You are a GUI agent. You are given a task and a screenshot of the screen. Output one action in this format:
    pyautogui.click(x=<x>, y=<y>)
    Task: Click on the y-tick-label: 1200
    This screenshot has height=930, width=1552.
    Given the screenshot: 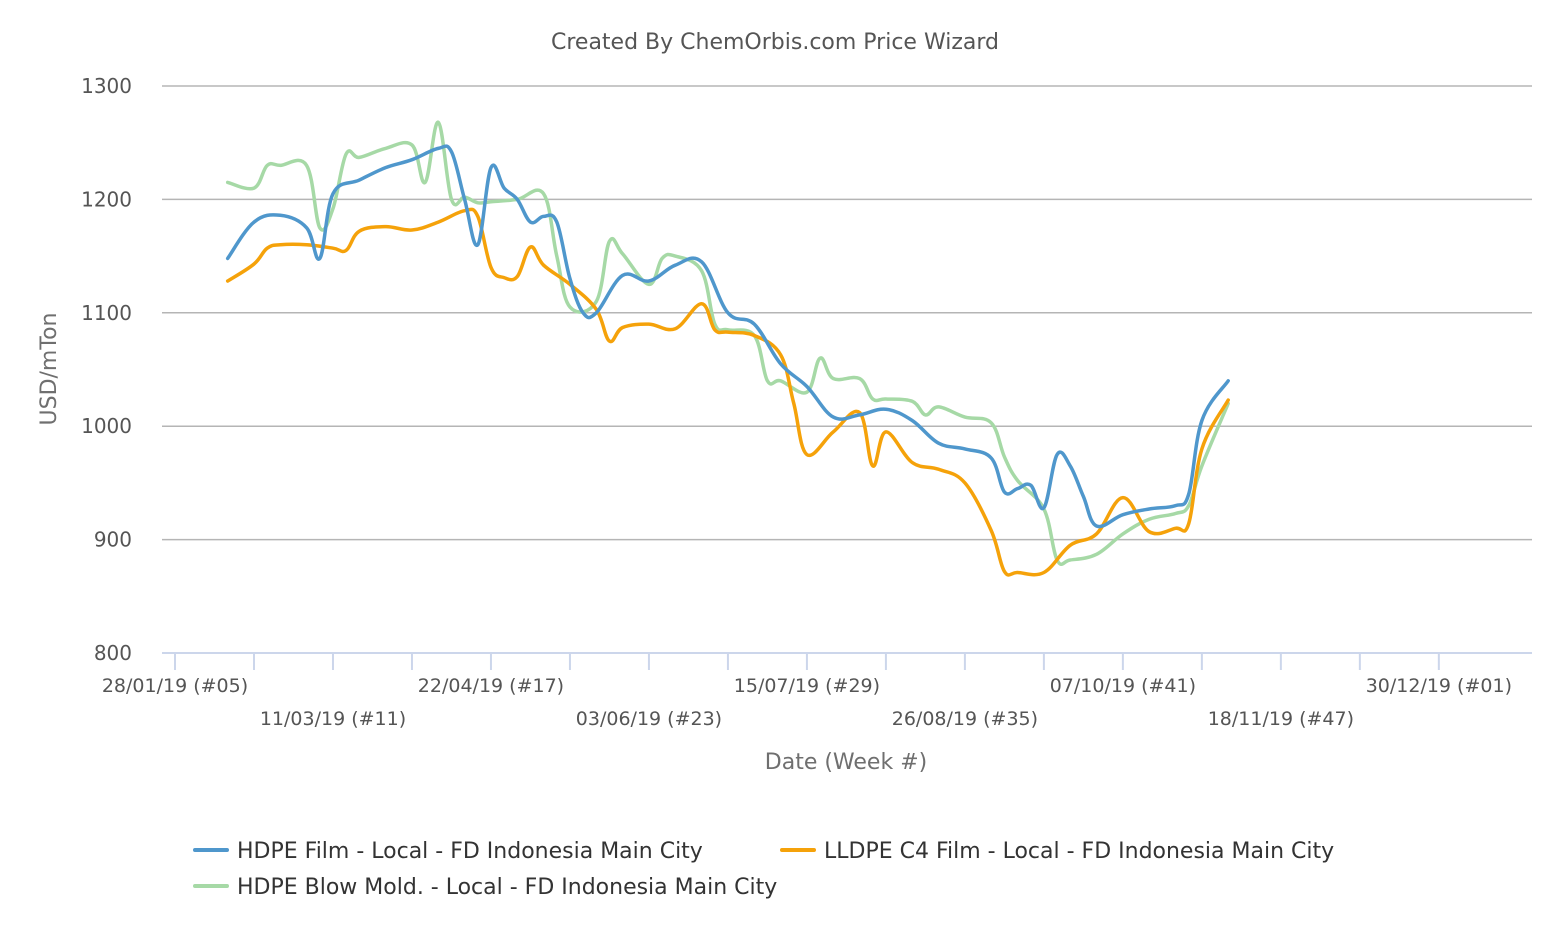 What is the action you would take?
    pyautogui.click(x=106, y=199)
    